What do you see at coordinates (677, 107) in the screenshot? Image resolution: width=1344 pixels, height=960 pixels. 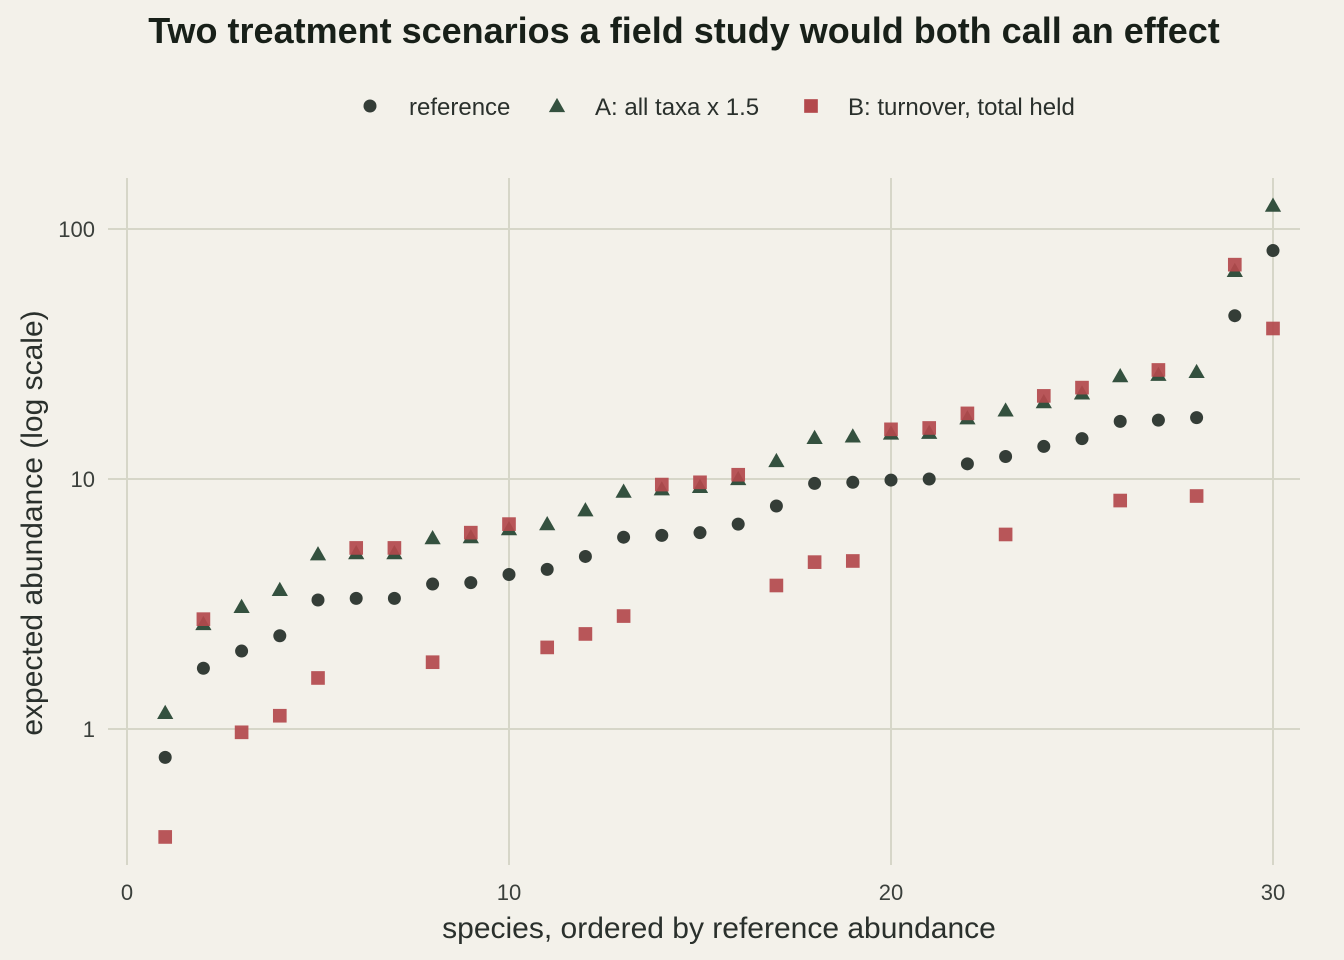 I see `legend-label: A: all taxa x 1.5` at bounding box center [677, 107].